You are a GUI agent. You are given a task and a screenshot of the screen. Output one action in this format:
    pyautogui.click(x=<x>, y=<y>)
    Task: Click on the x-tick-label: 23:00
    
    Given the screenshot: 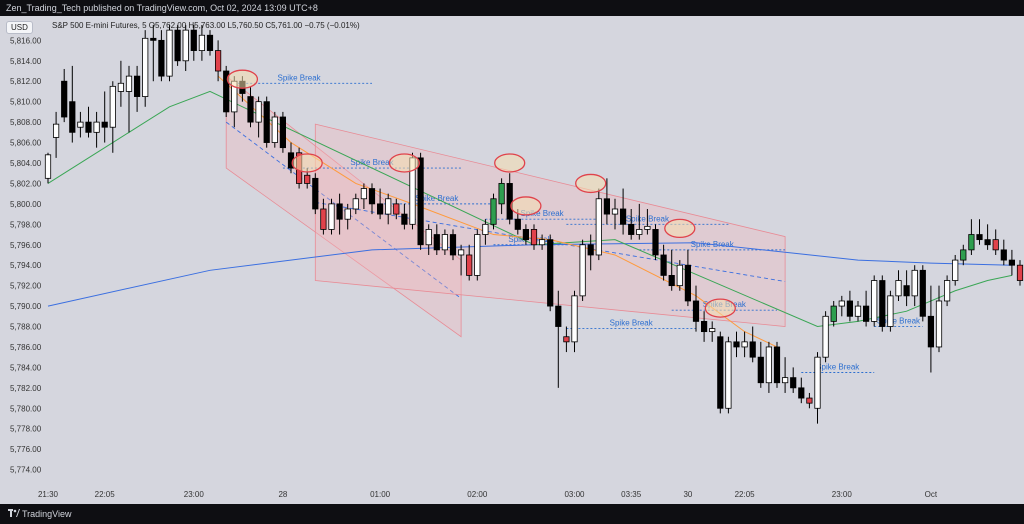 What is the action you would take?
    pyautogui.click(x=194, y=494)
    